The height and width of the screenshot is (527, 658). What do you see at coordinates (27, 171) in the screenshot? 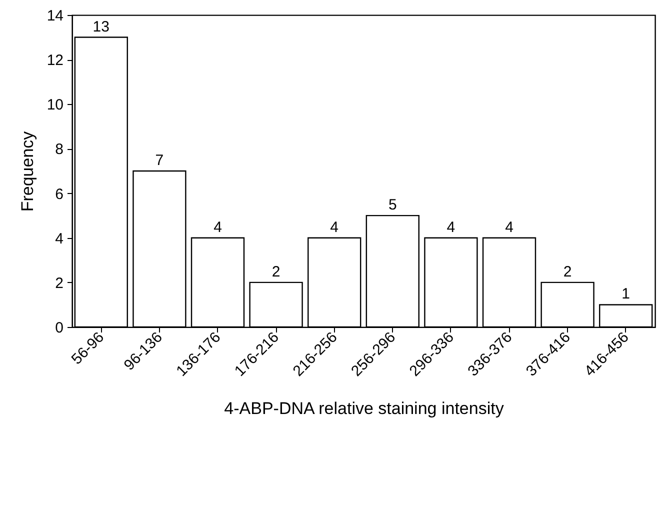
I see `y-axis-title: Frequency` at bounding box center [27, 171].